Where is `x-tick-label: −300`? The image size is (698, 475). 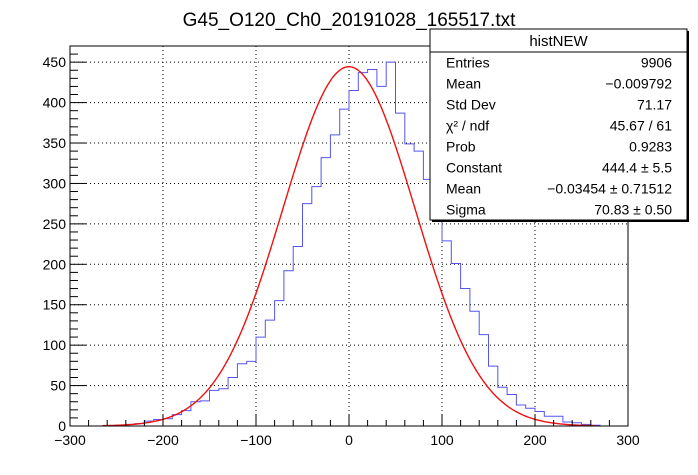 x-tick-label: −300 is located at coordinates (70, 440).